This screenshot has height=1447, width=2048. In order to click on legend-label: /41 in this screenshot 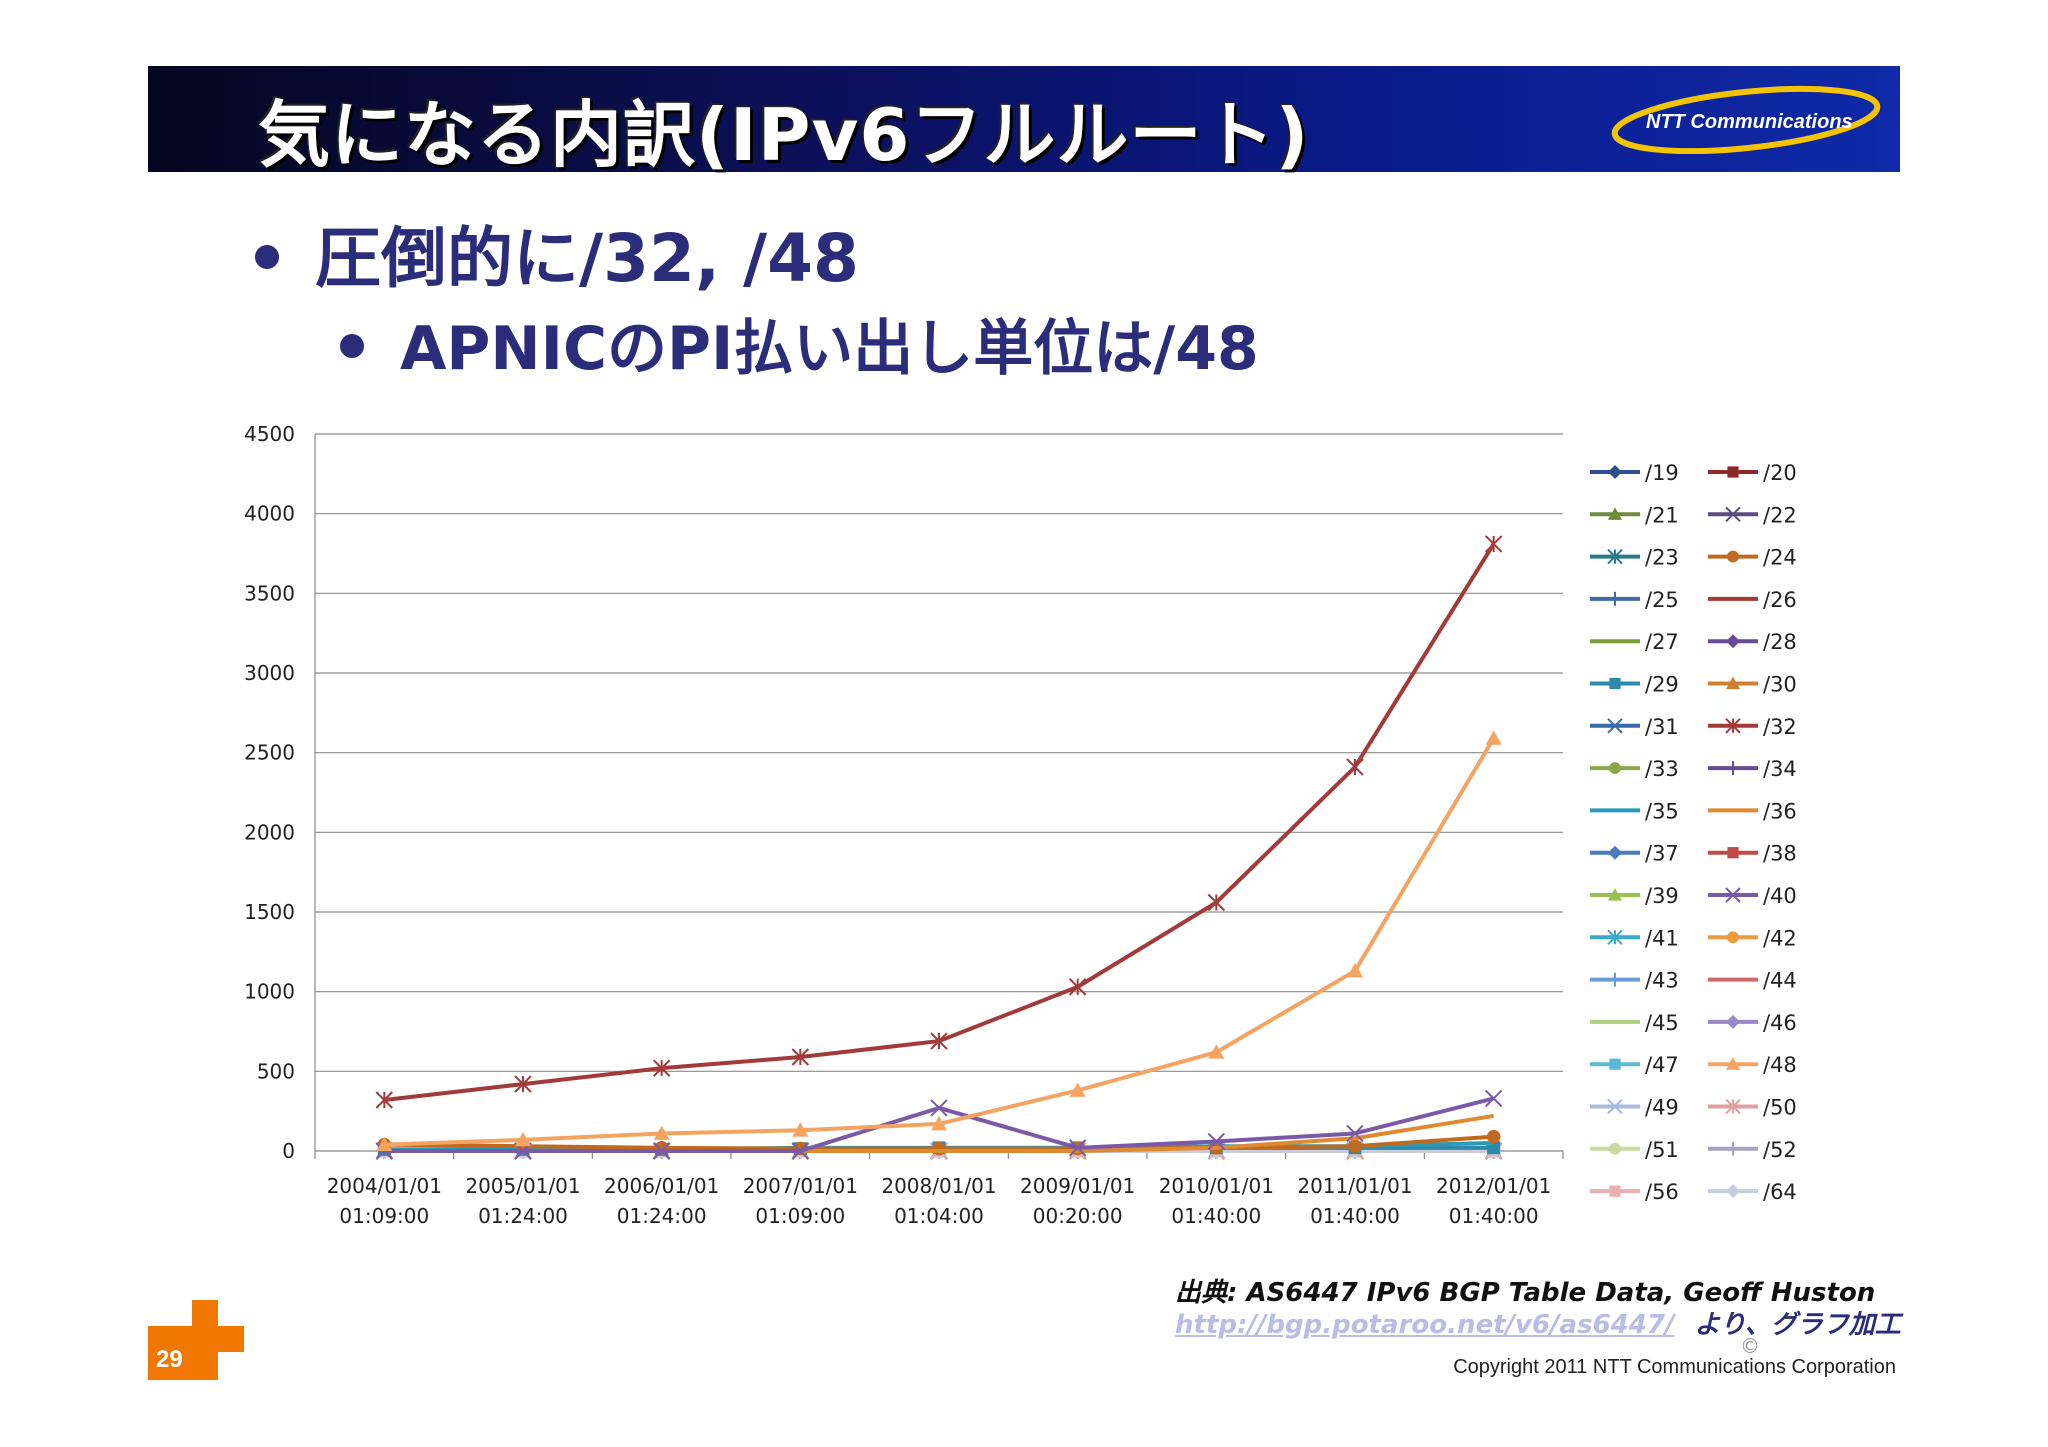, I will do `click(1662, 938)`.